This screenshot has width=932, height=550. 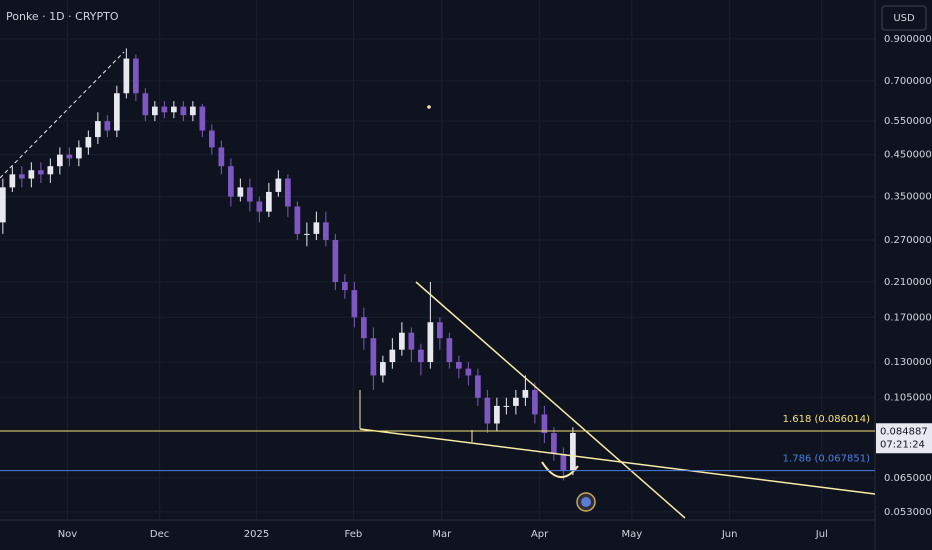 What do you see at coordinates (908, 512) in the screenshot?
I see `y-tick-label: 0.053000` at bounding box center [908, 512].